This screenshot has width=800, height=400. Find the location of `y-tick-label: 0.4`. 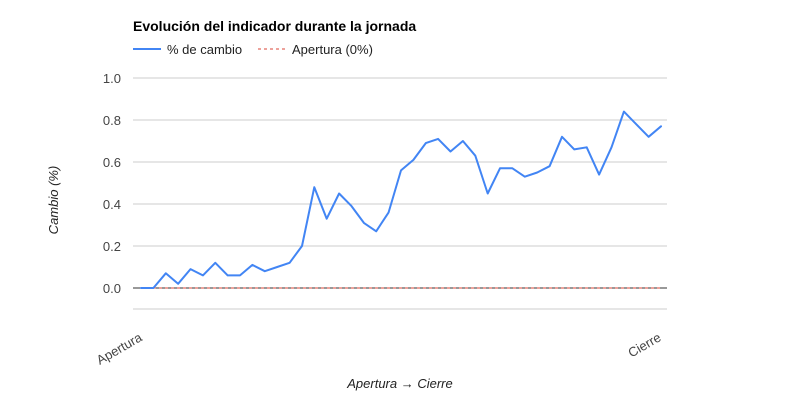

y-tick-label: 0.4 is located at coordinates (112, 204).